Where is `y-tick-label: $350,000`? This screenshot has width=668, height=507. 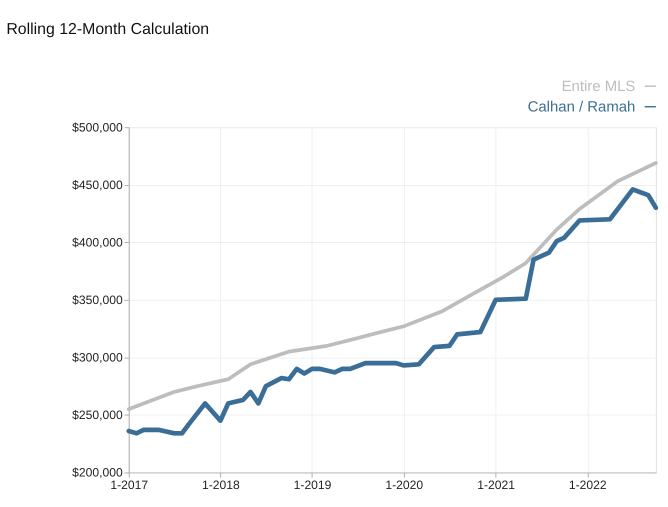 y-tick-label: $350,000 is located at coordinates (97, 300).